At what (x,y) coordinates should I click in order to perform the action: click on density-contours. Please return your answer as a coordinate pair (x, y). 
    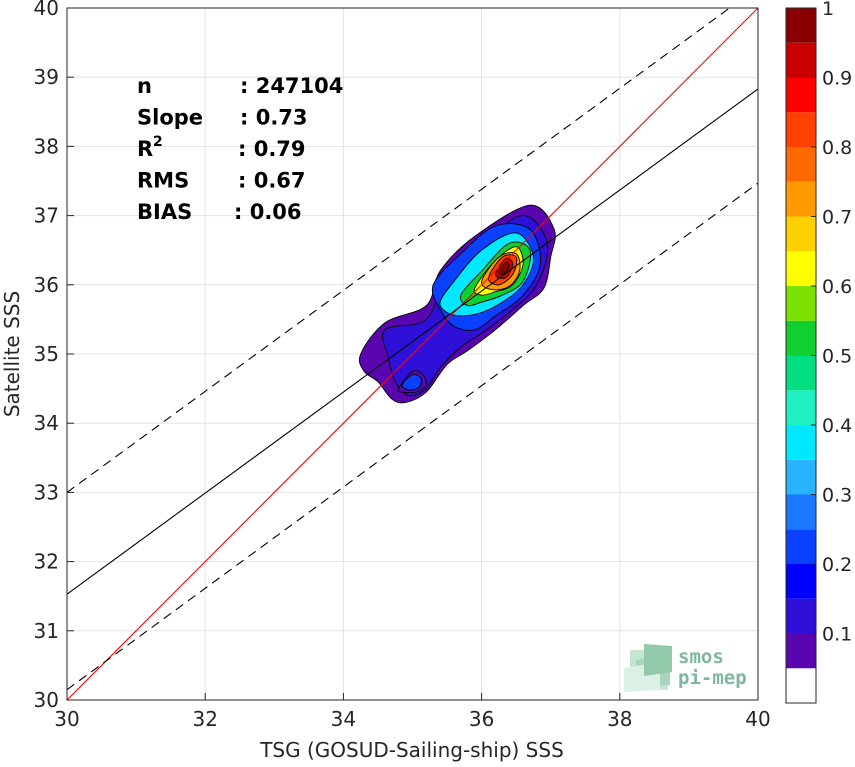
    Looking at the image, I should click on (457, 304).